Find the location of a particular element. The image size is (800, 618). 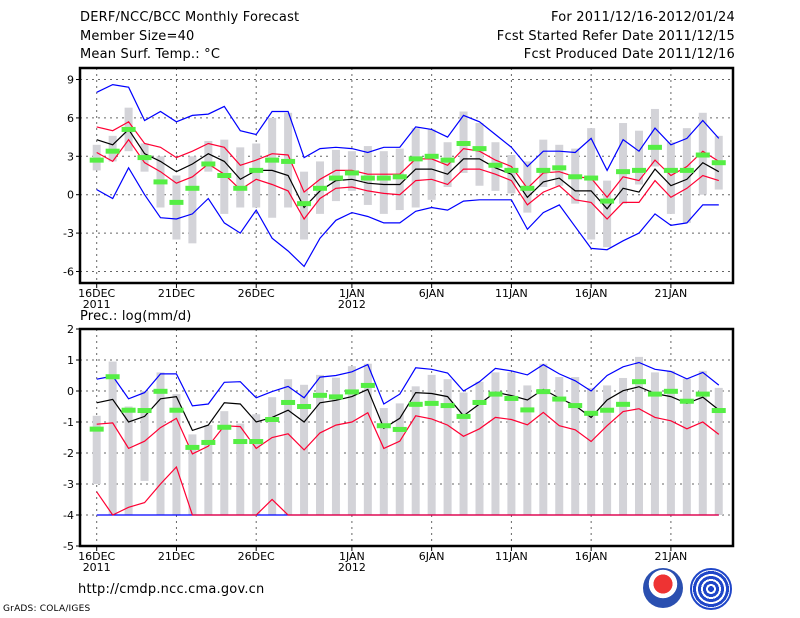

x-tick-year: 2011 is located at coordinates (97, 304).